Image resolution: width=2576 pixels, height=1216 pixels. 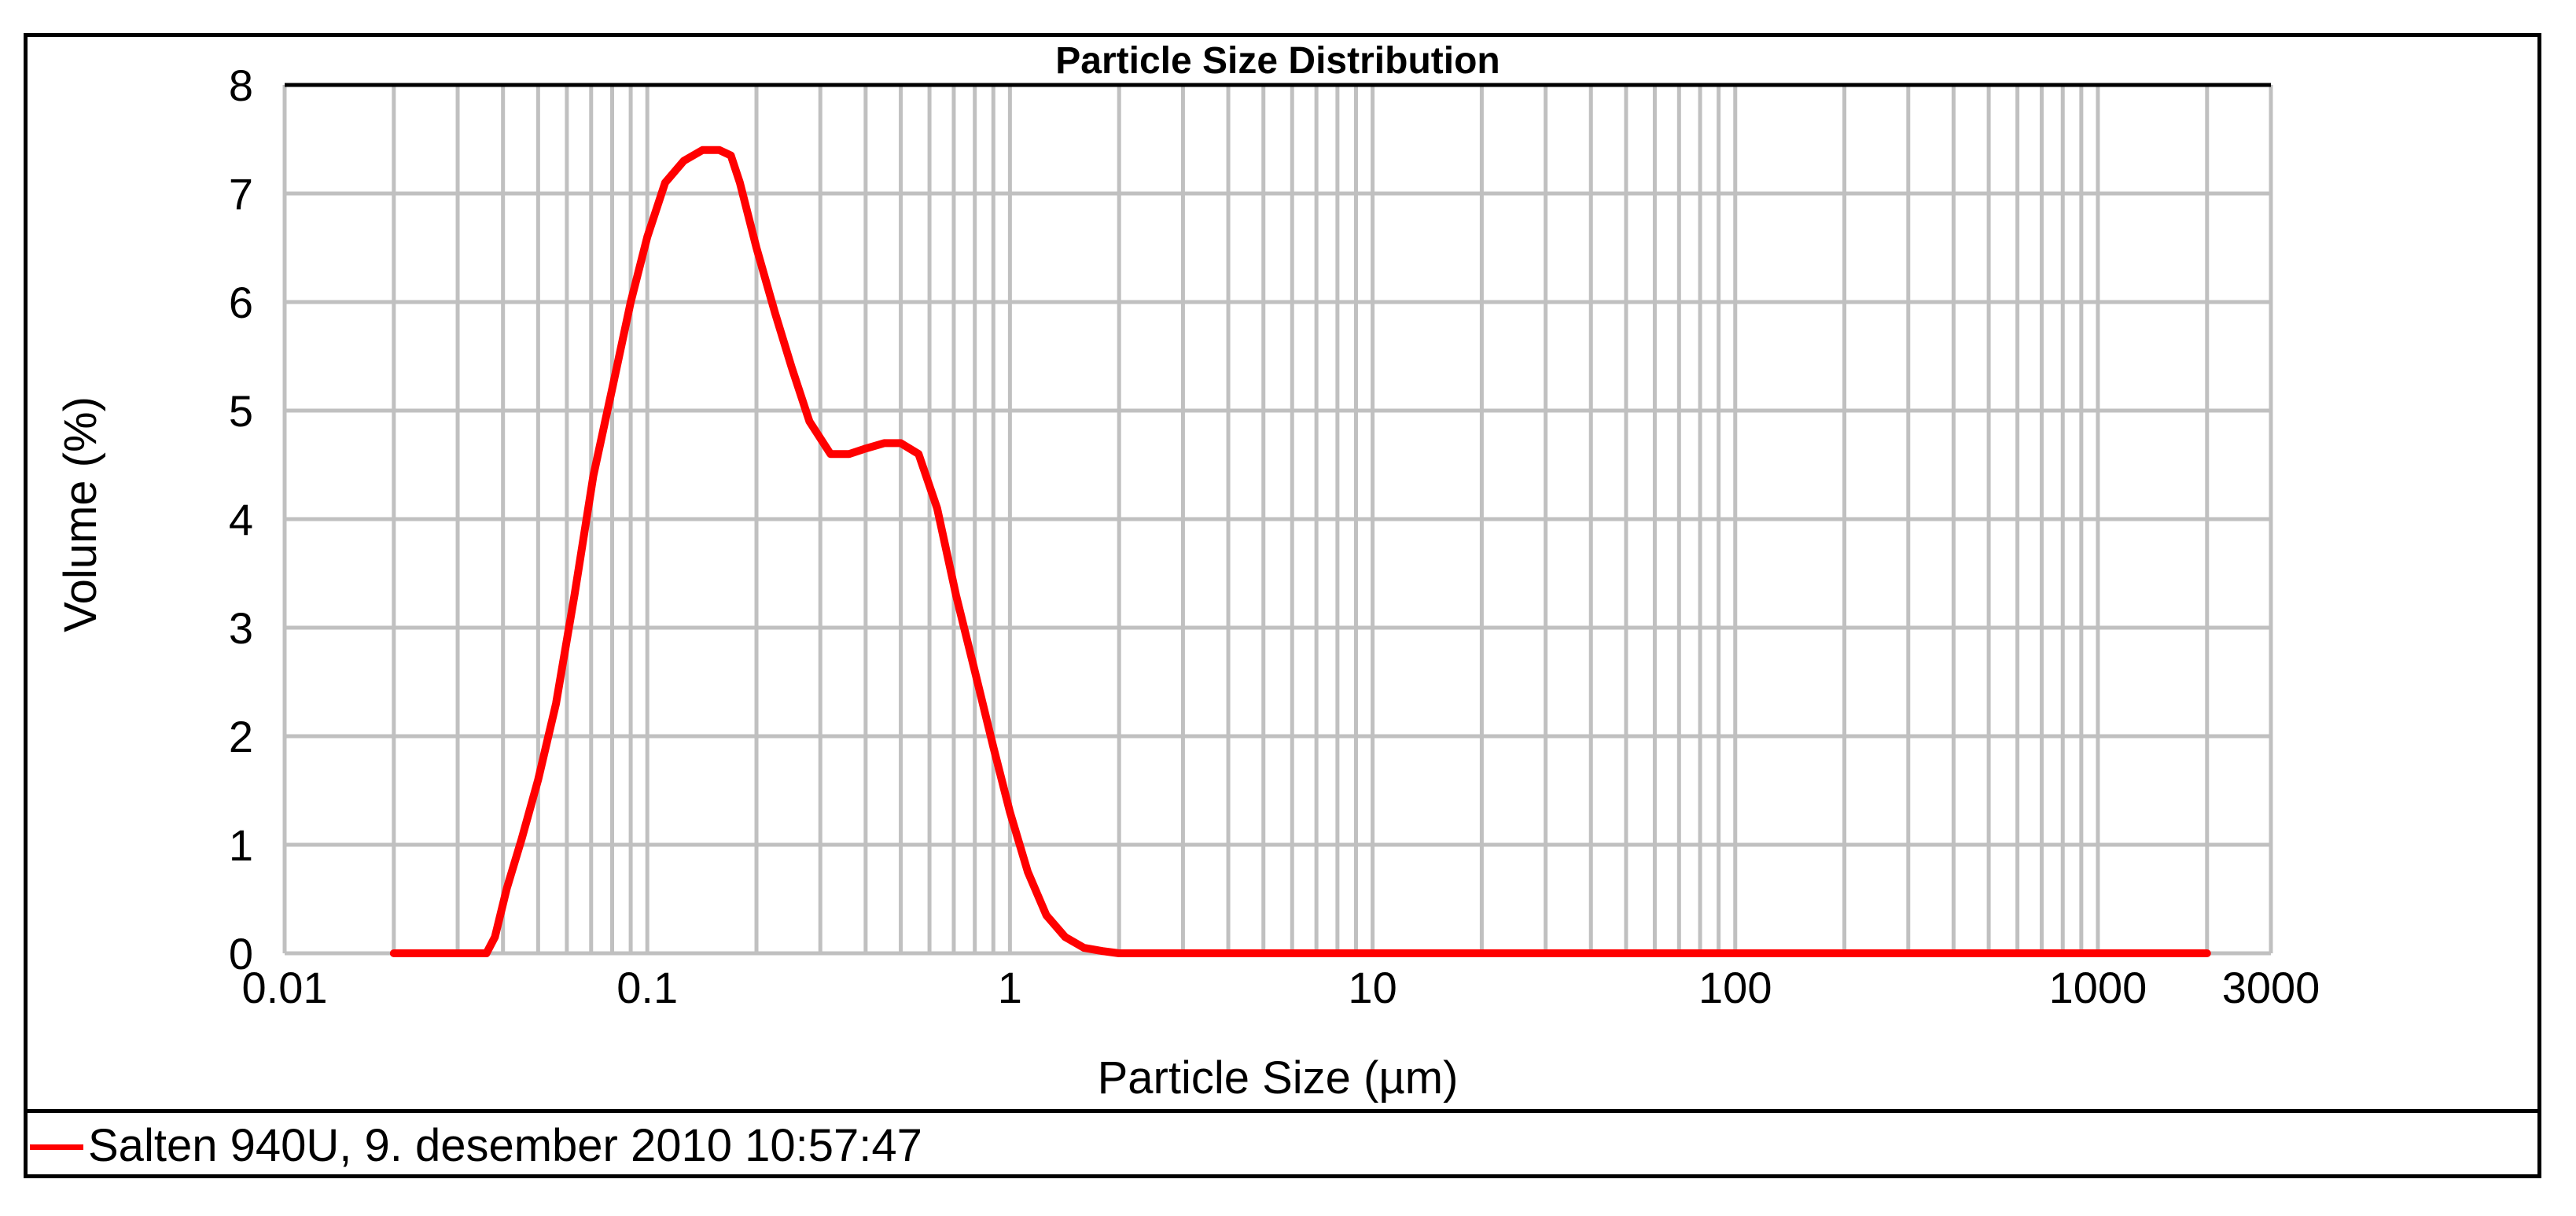 What do you see at coordinates (241, 85) in the screenshot?
I see `y-tick-label: 8` at bounding box center [241, 85].